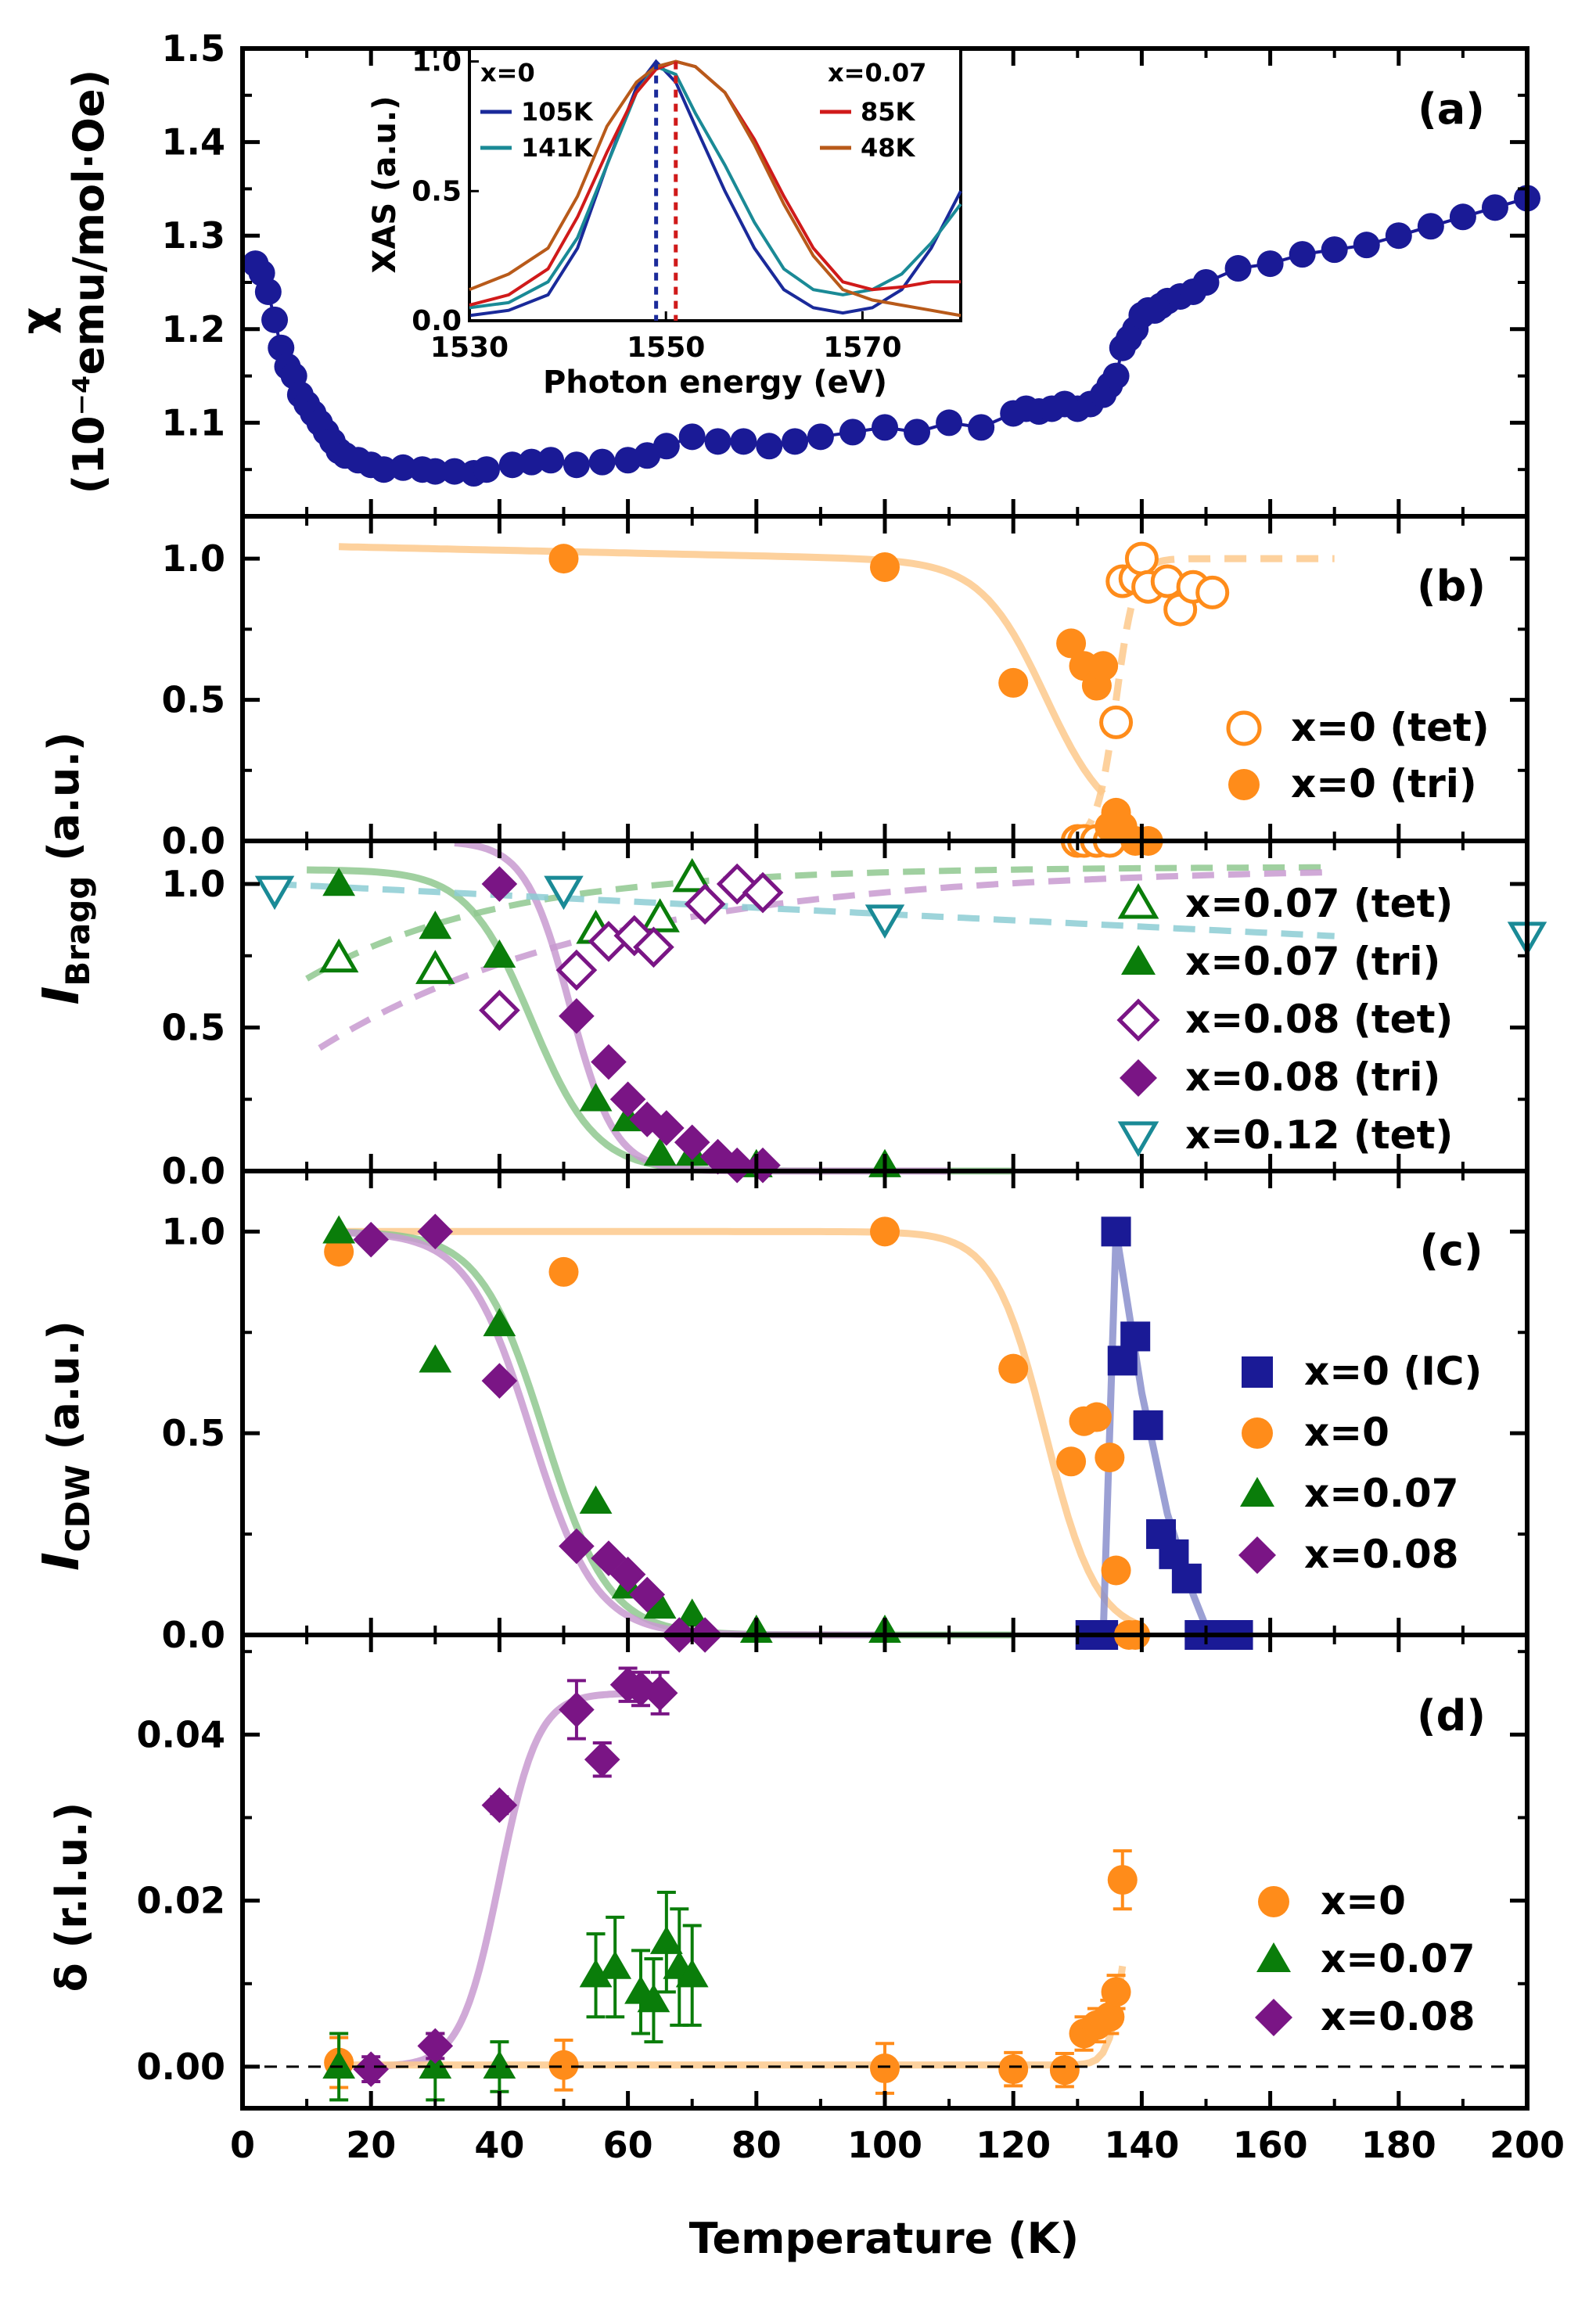 Image resolution: width=1596 pixels, height=2321 pixels. I want to click on x-tick-label: 0, so click(243, 2145).